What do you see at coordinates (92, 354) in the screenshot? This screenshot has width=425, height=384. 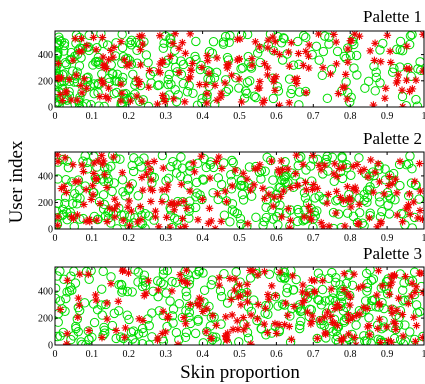 I see `x-tick-label: 0.1` at bounding box center [92, 354].